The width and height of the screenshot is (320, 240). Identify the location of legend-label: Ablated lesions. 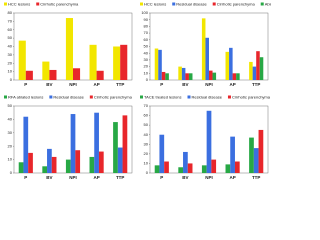
(268, 3).